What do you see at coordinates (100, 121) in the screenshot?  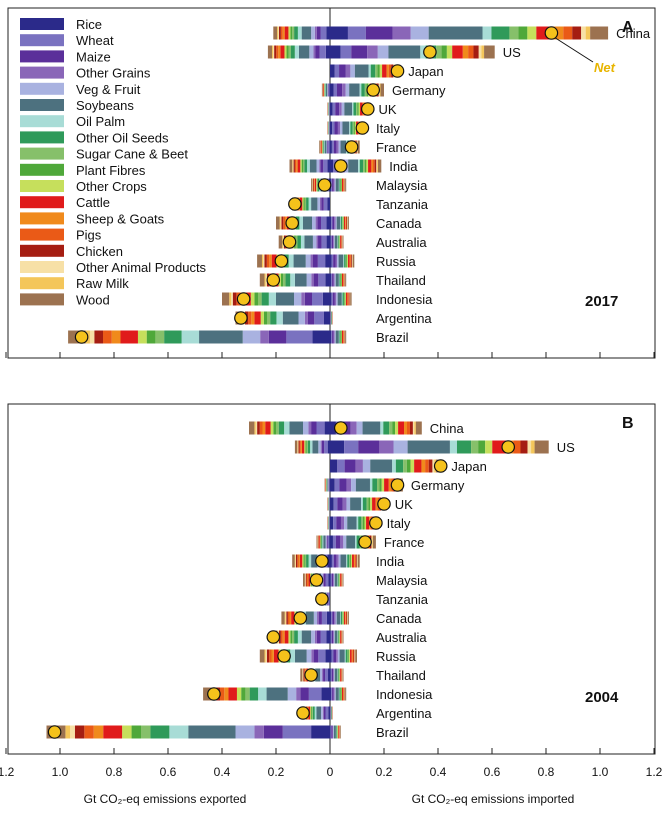 I see `legend-label: Oil Palm` at bounding box center [100, 121].